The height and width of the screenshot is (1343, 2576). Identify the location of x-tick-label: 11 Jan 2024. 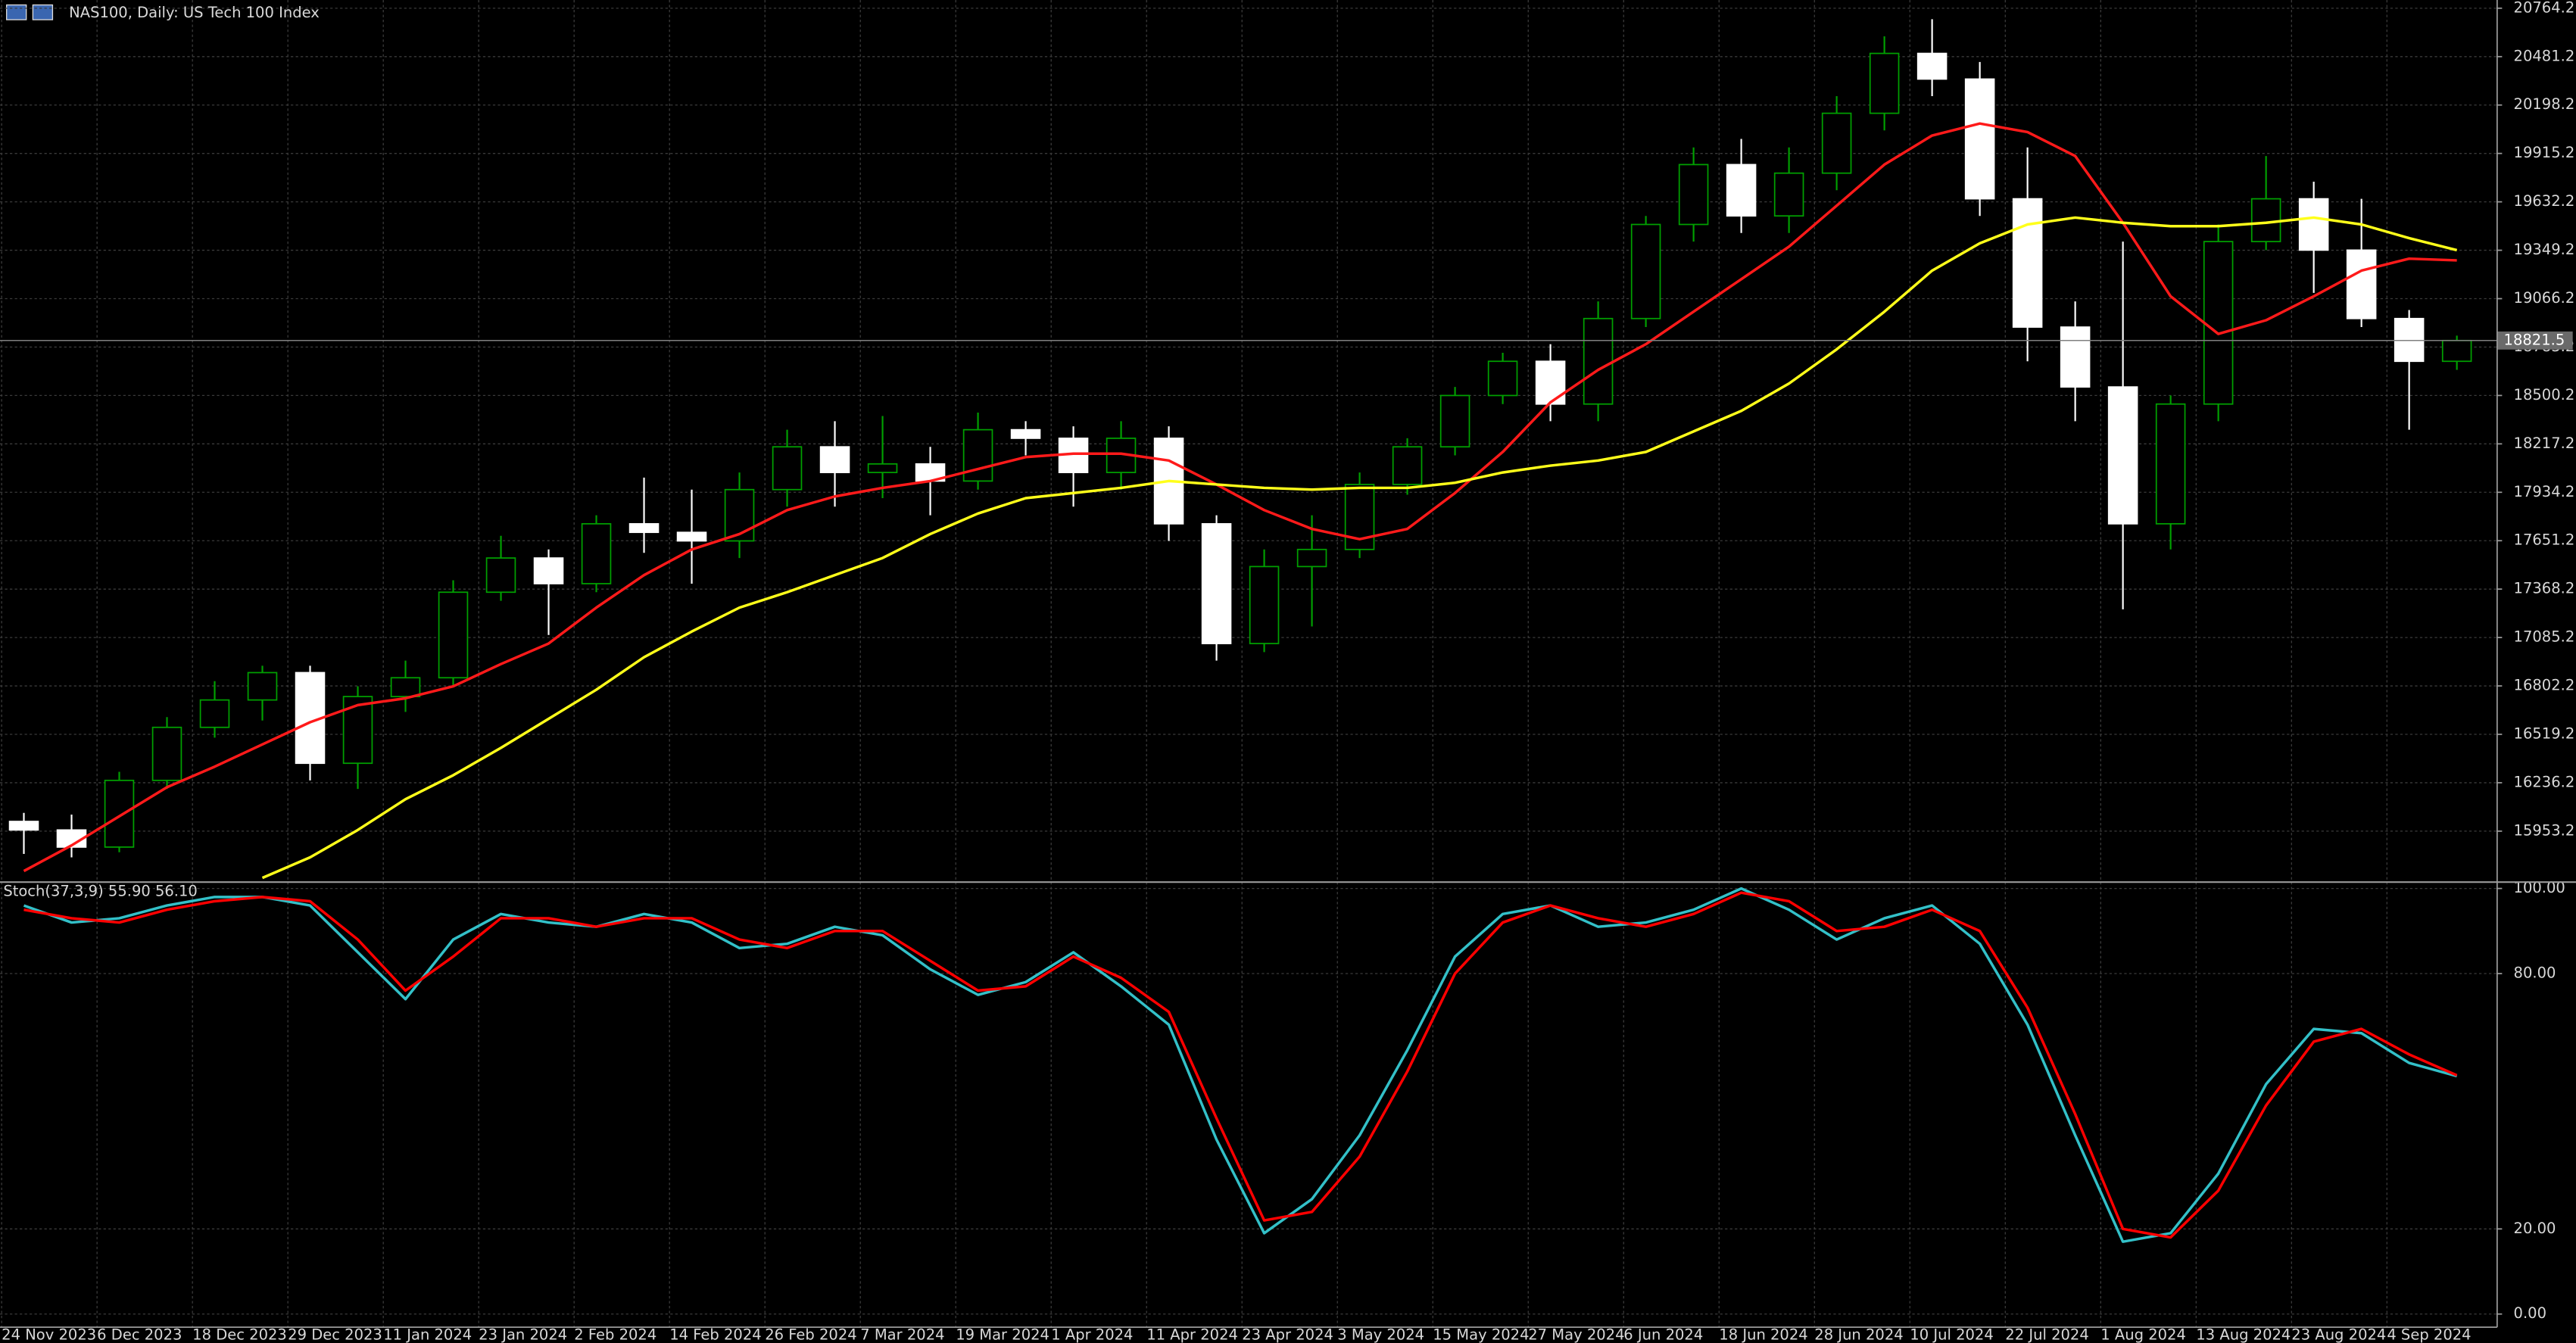
(427, 1334).